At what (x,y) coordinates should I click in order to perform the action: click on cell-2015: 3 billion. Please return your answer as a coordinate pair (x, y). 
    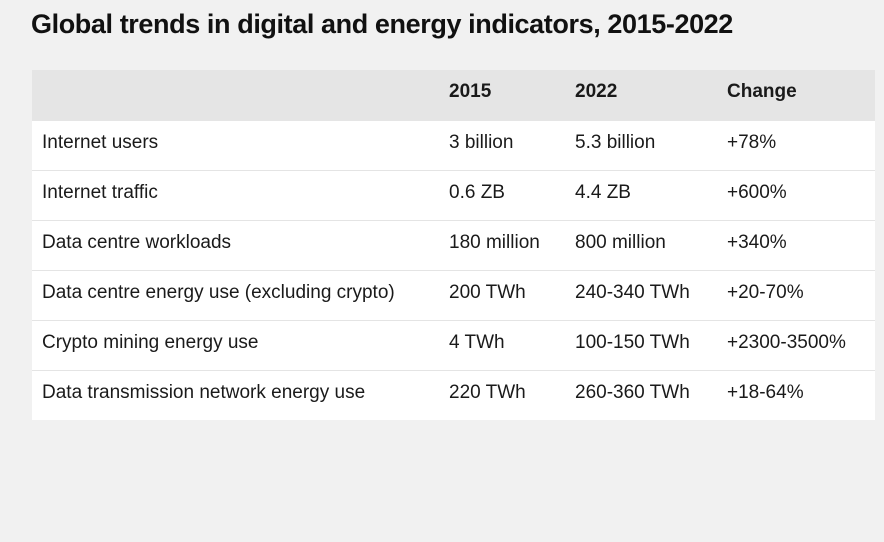
    Looking at the image, I should click on (481, 142).